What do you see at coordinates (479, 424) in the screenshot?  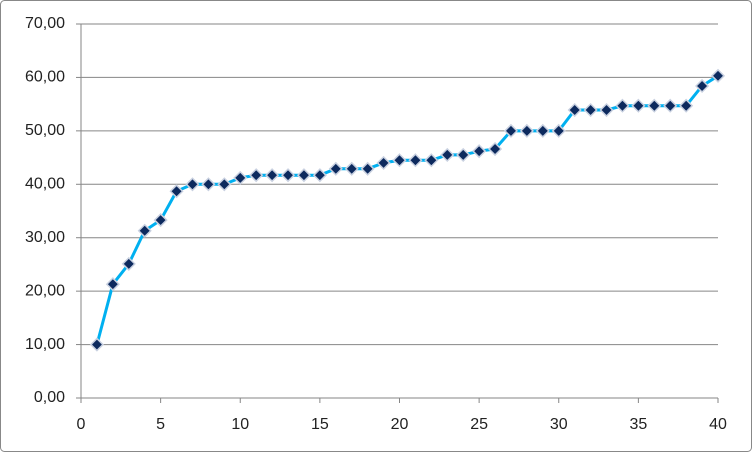 I see `x-tick-label: 25` at bounding box center [479, 424].